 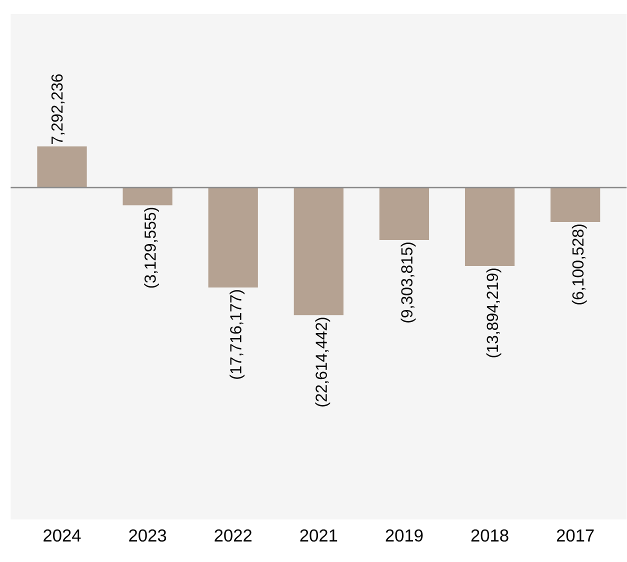 What do you see at coordinates (233, 535) in the screenshot?
I see `x-tick-label: 2022` at bounding box center [233, 535].